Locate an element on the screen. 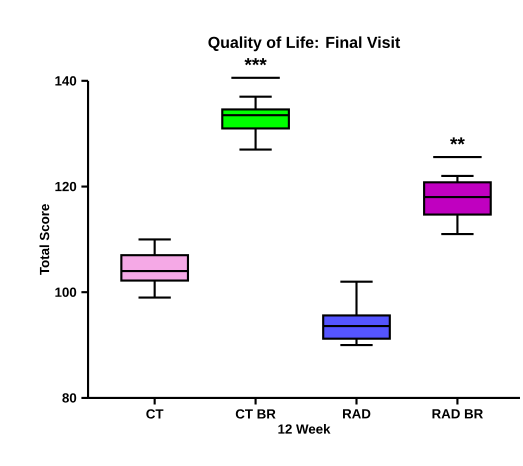  y-tick-label: 120 is located at coordinates (65, 187).